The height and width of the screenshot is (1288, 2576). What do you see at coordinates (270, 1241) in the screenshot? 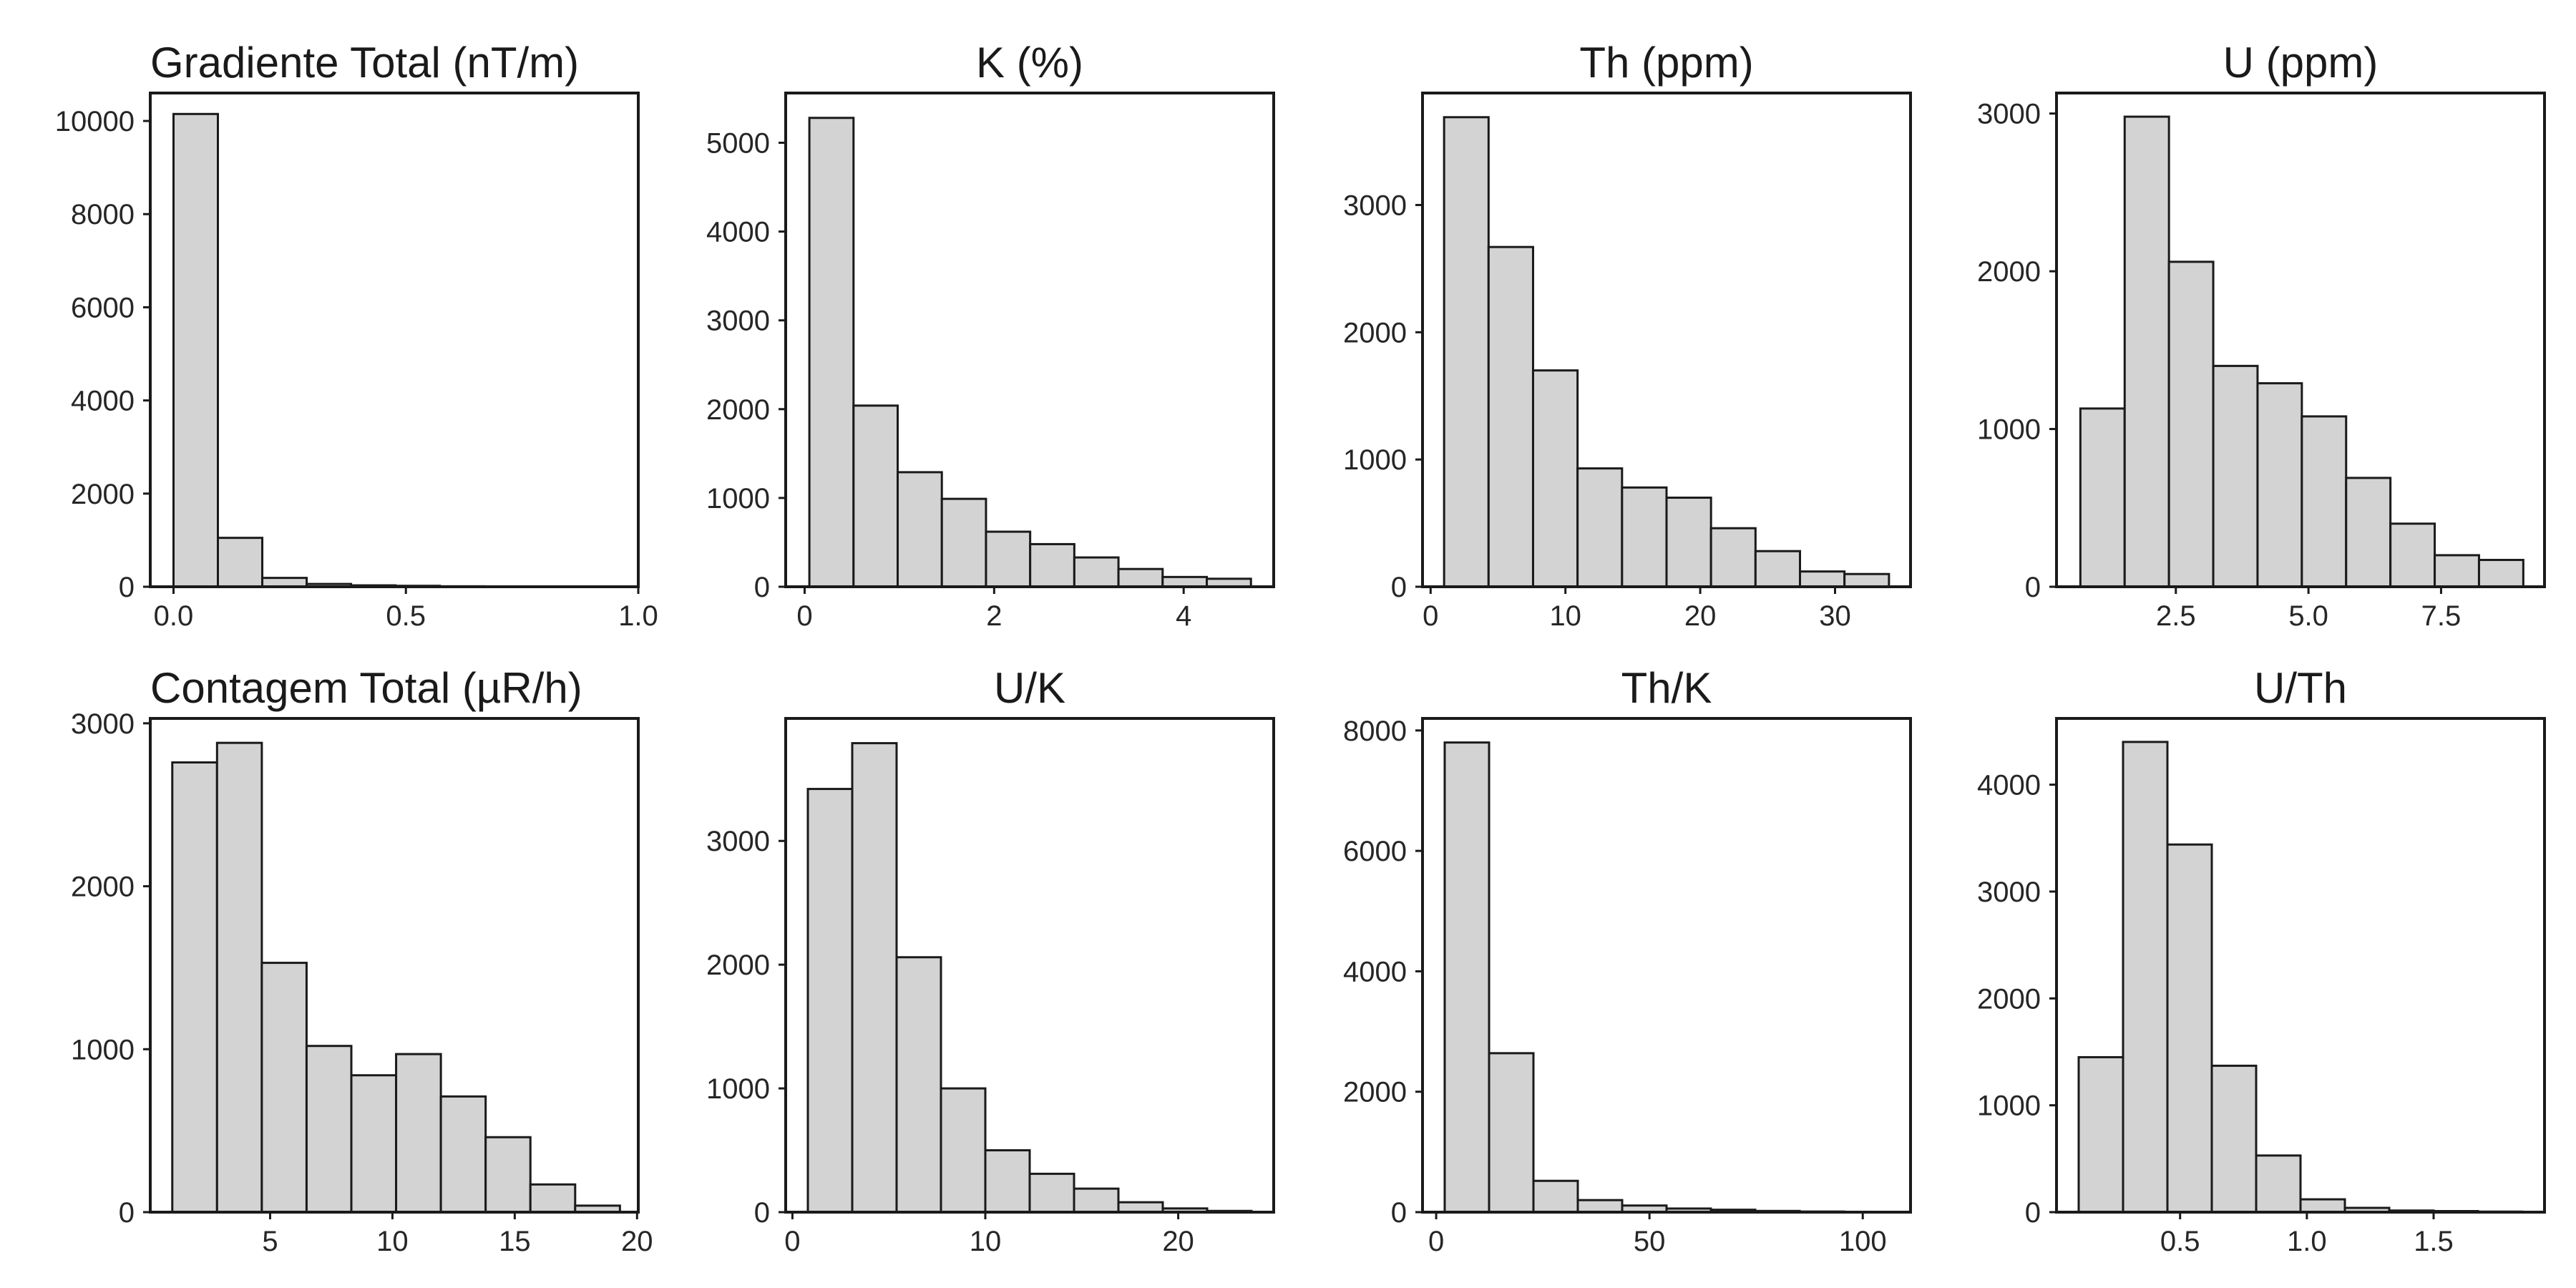
I see `x-tick-label: 5` at bounding box center [270, 1241].